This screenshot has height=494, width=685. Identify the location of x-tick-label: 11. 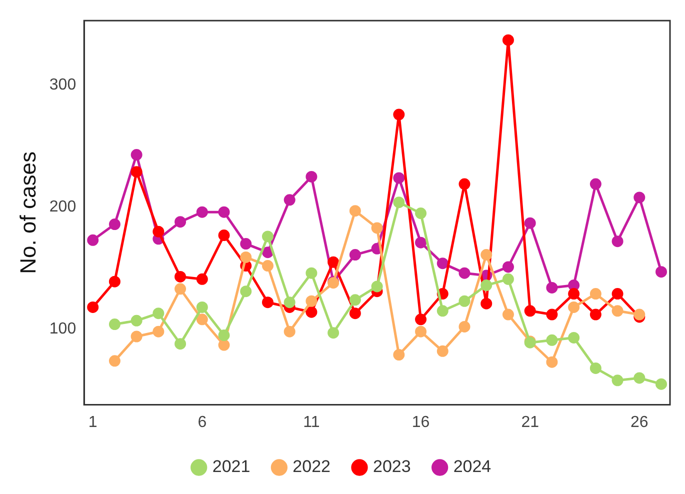
(311, 422).